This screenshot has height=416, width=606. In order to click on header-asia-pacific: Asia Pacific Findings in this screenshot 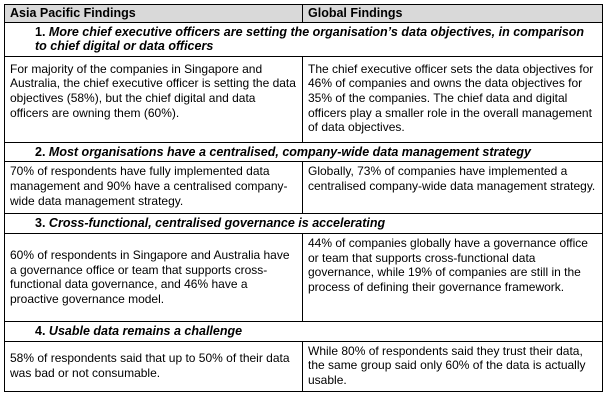, I will do `click(153, 13)`.